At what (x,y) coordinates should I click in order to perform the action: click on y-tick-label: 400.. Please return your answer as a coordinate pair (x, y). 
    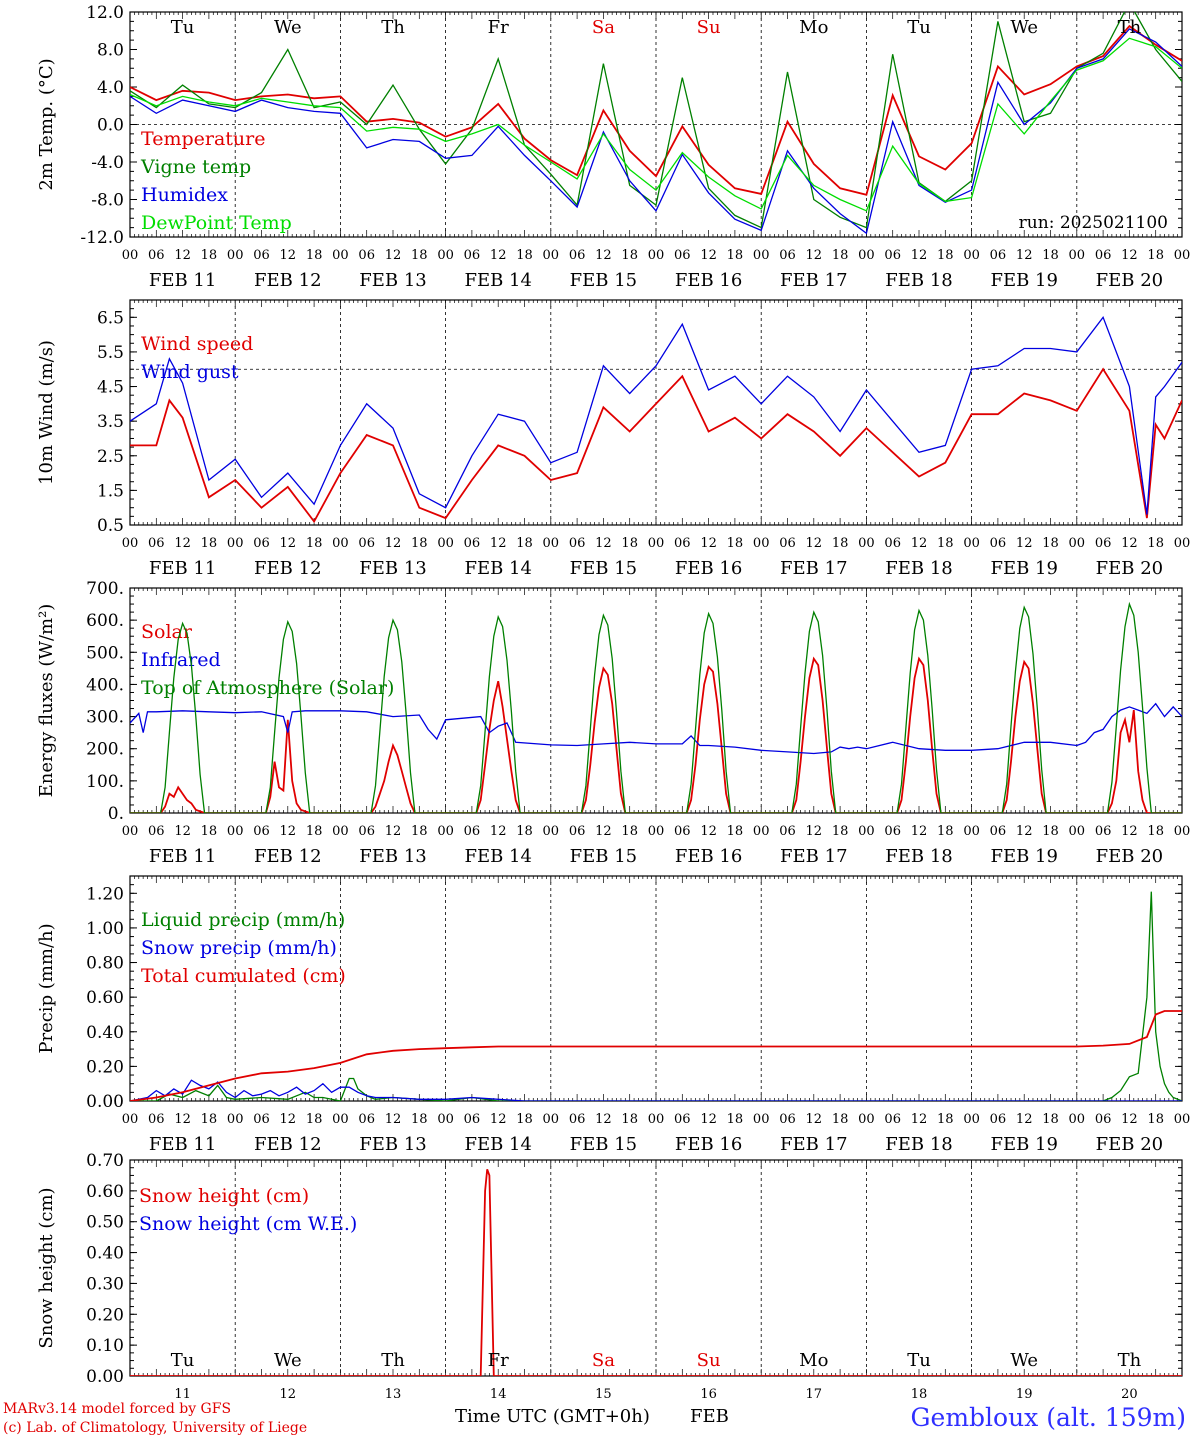
    Looking at the image, I should click on (105, 685).